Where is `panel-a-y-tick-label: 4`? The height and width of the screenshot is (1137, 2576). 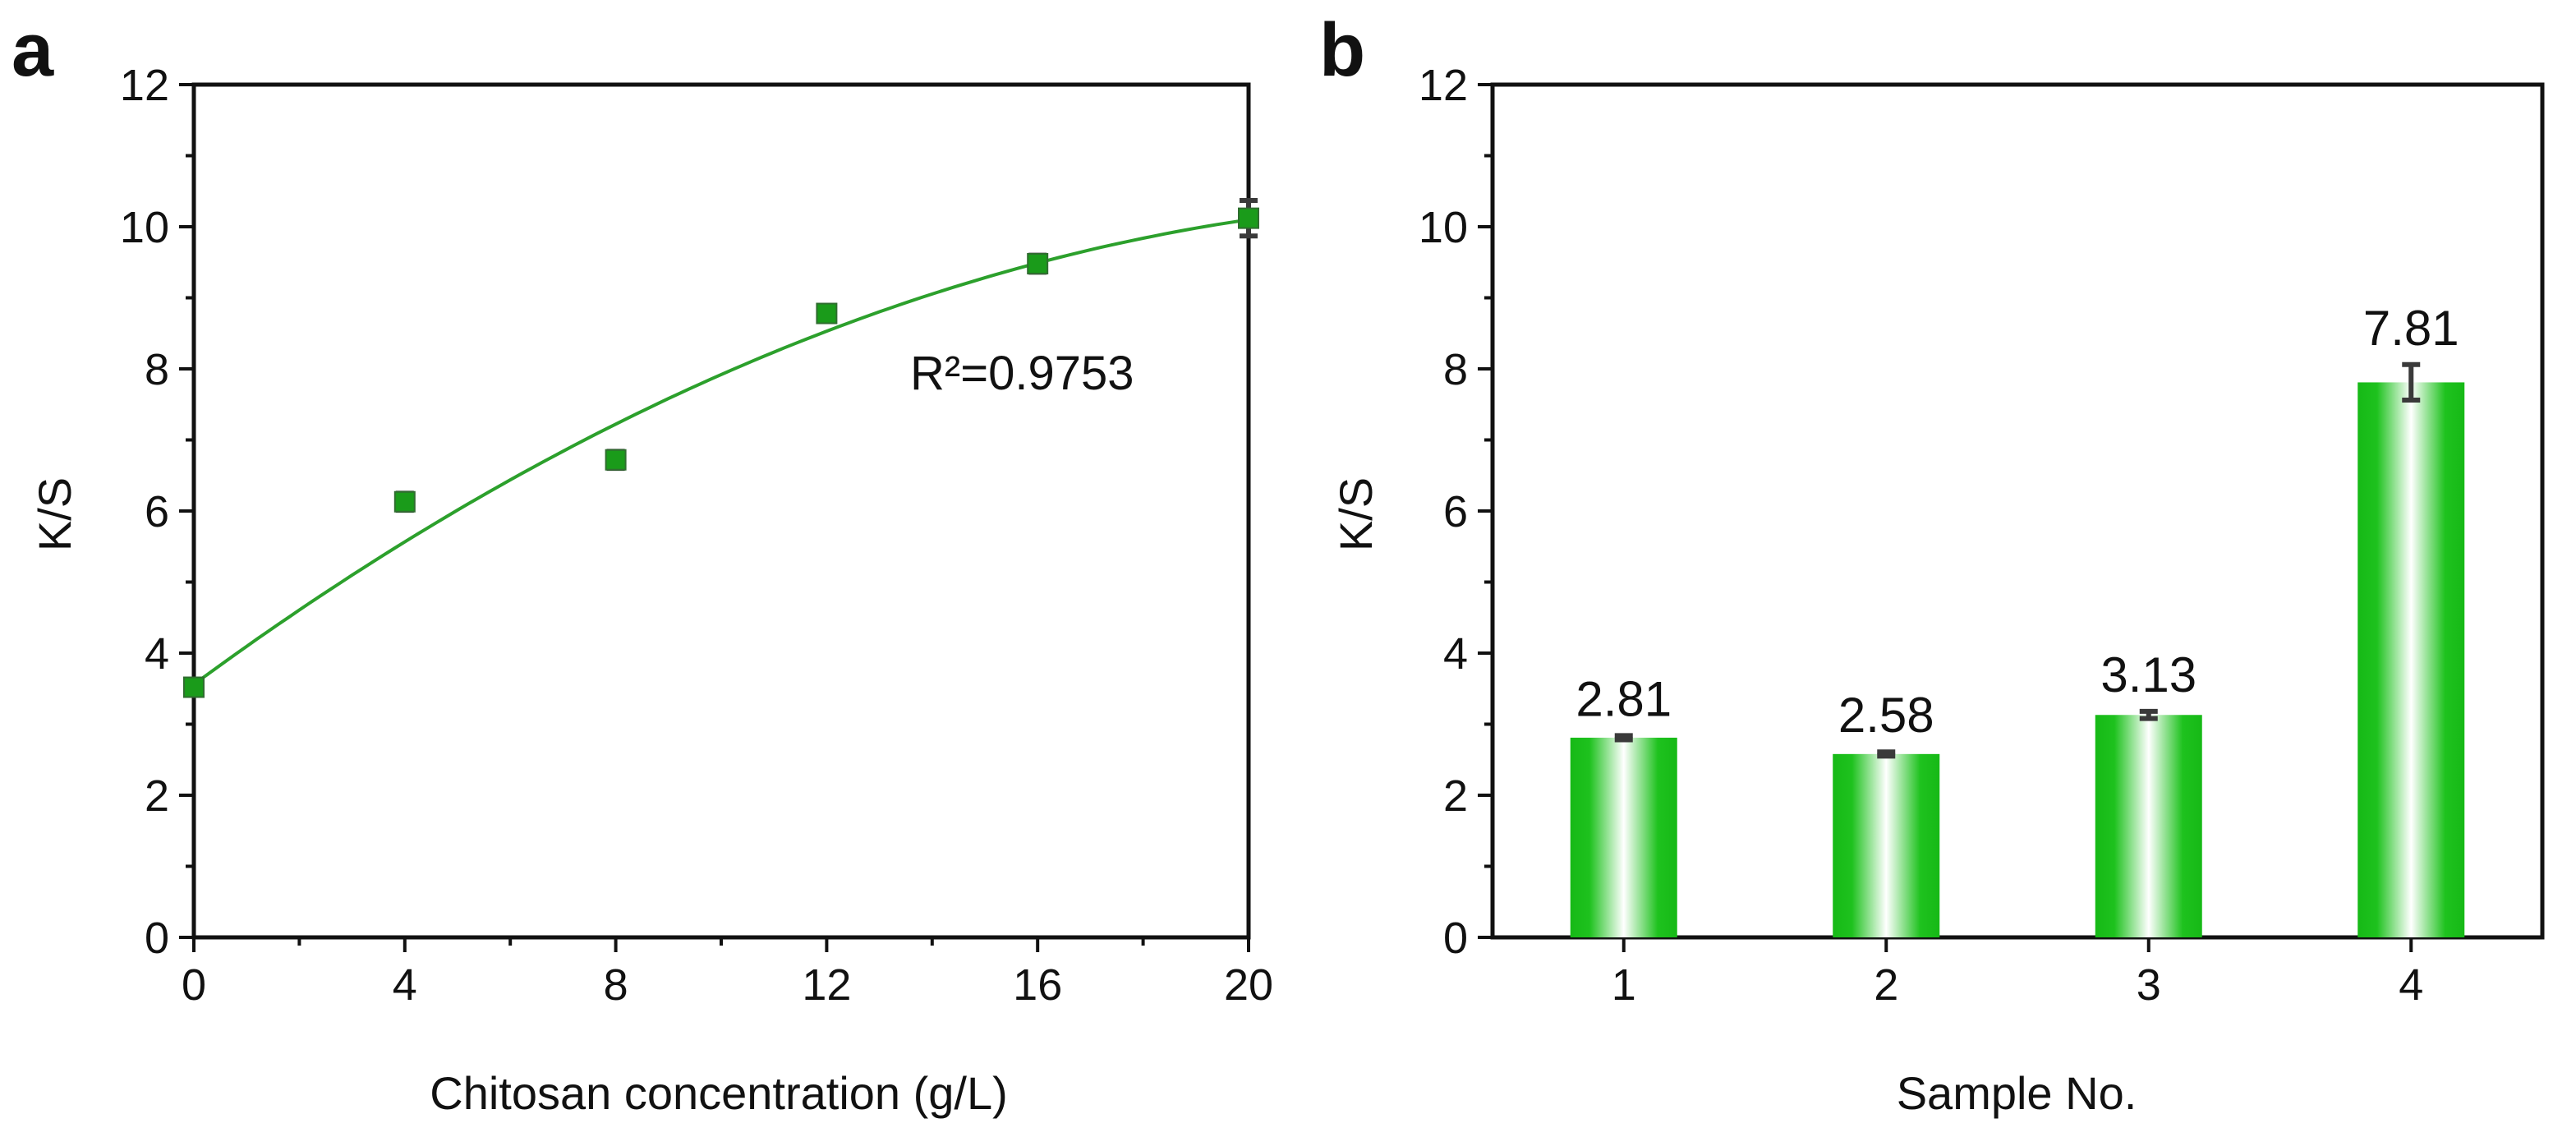 panel-a-y-tick-label: 4 is located at coordinates (157, 654).